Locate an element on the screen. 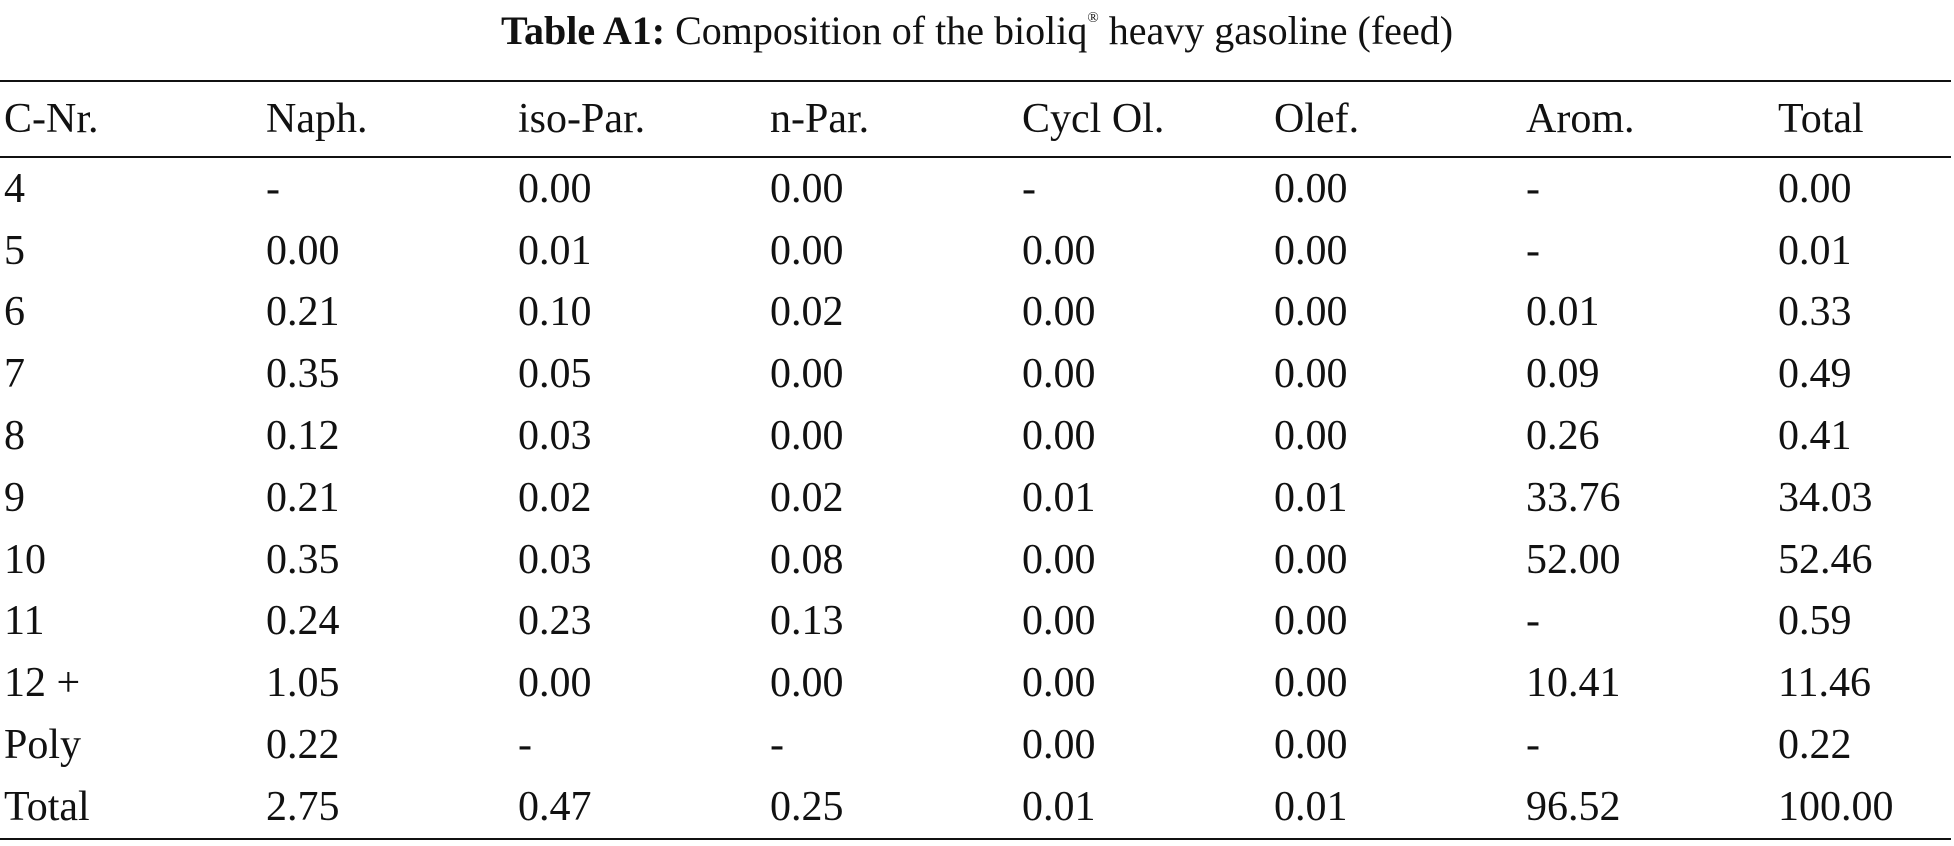 The image size is (1954, 846). cell-naph: 0.22 is located at coordinates (303, 745).